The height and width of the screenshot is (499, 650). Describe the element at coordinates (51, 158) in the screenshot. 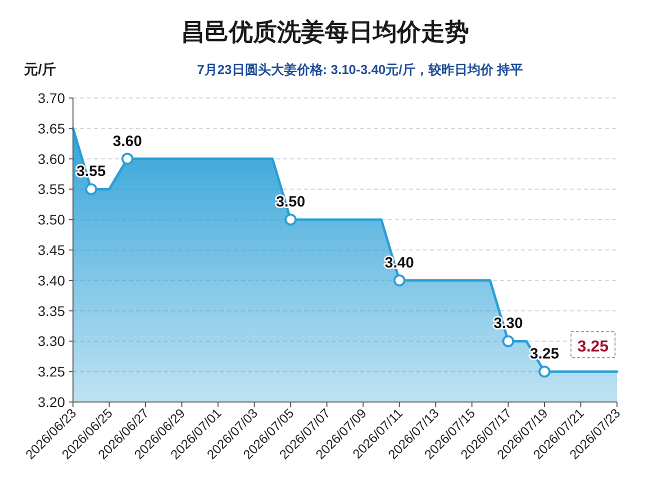

I see `text: 3.60` at that location.